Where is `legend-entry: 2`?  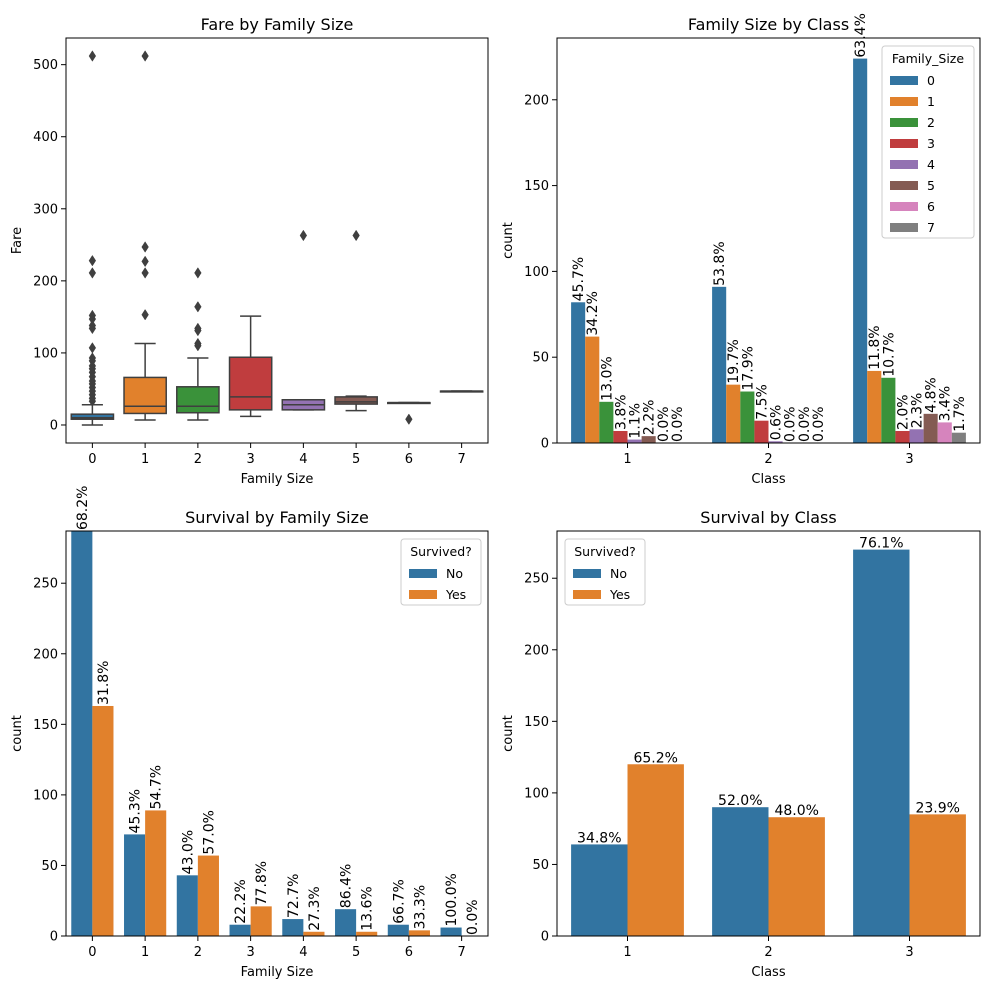 legend-entry: 2 is located at coordinates (931, 122).